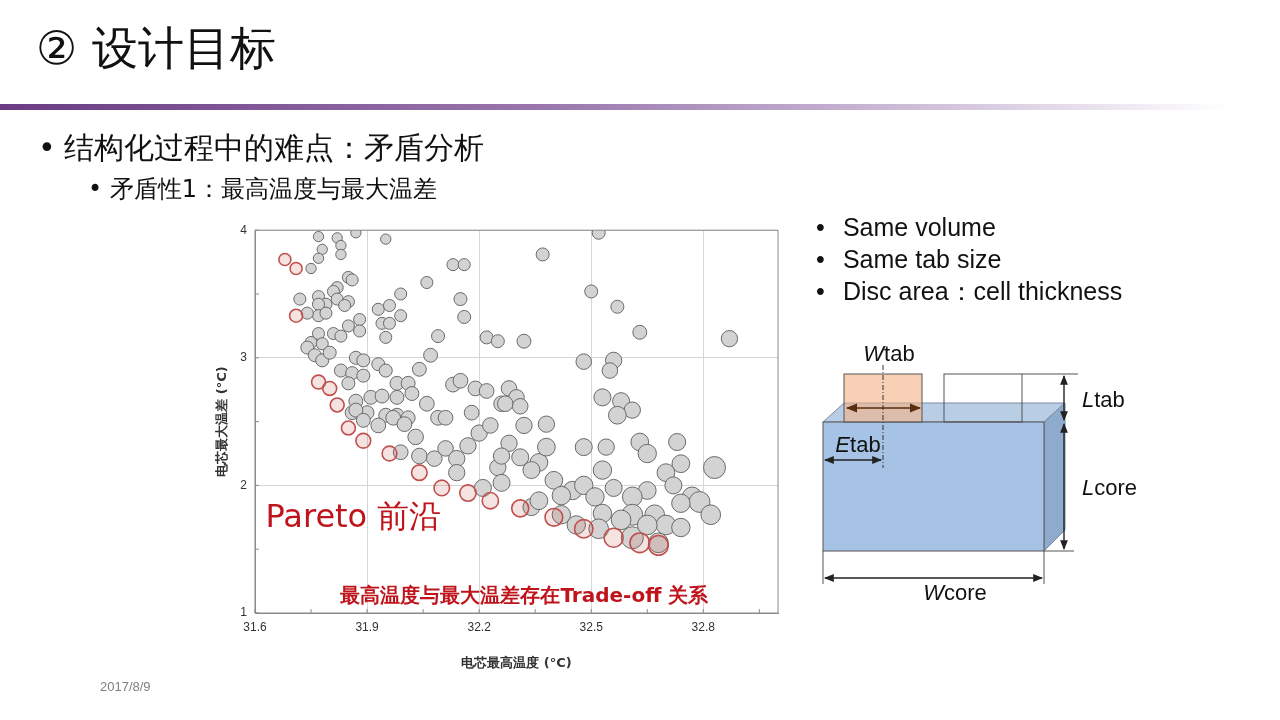  What do you see at coordinates (244, 484) in the screenshot?
I see `y-tick-label: 2` at bounding box center [244, 484].